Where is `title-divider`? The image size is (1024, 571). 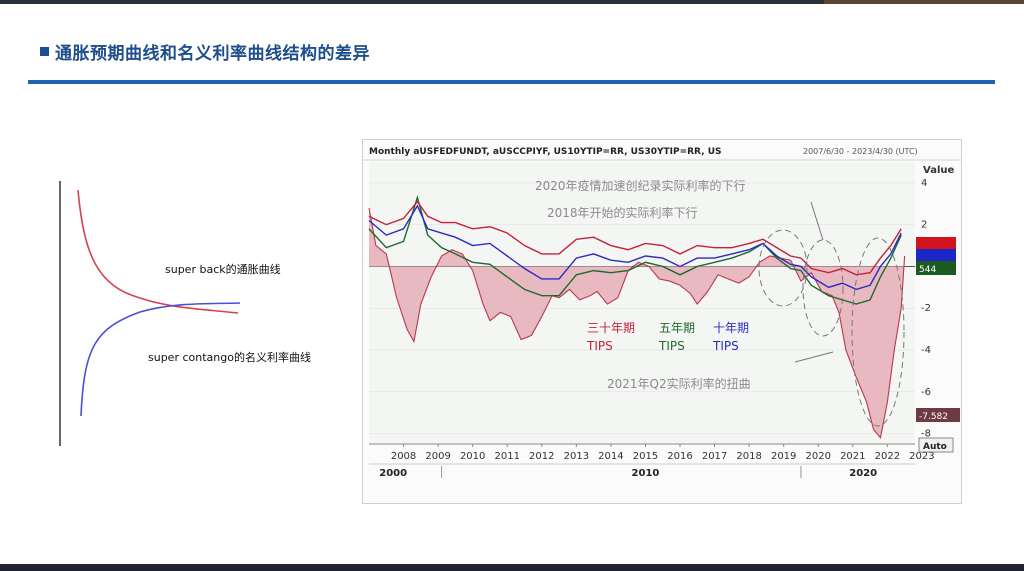
title-divider is located at coordinates (511, 82).